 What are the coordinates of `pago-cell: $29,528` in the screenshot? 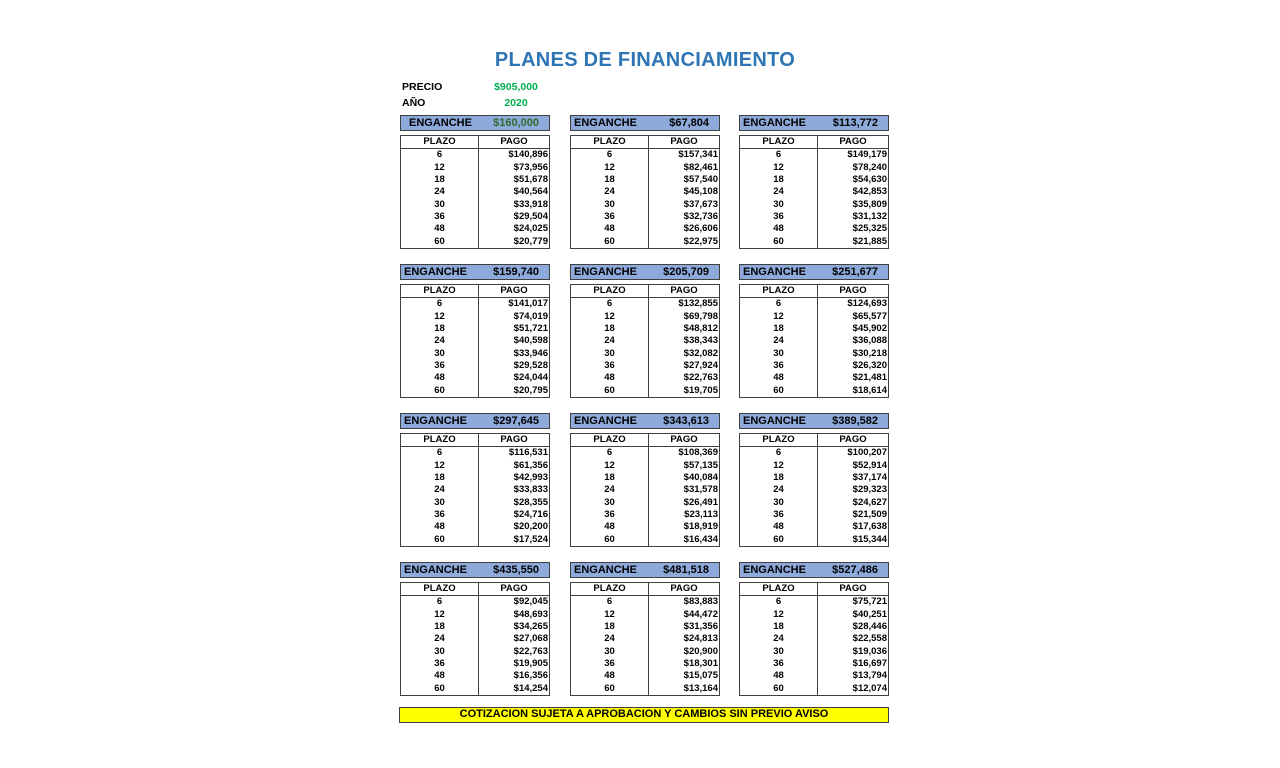 It's located at (530, 365).